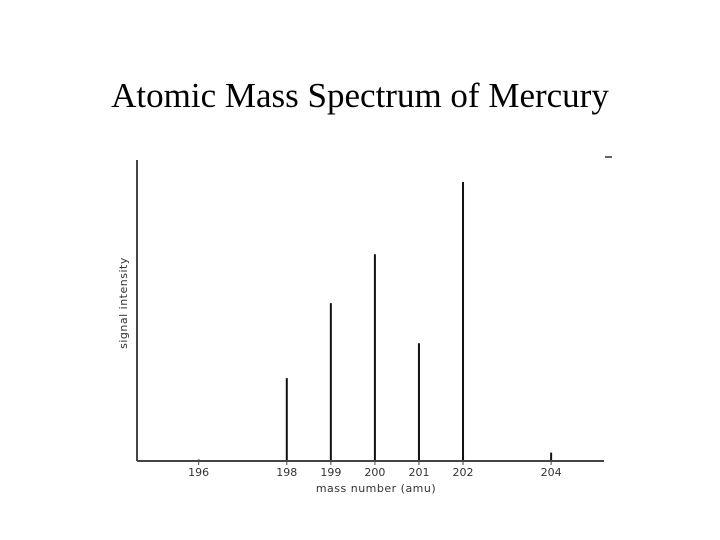 The image size is (720, 540). I want to click on x-tick-label-196: 196, so click(198, 472).